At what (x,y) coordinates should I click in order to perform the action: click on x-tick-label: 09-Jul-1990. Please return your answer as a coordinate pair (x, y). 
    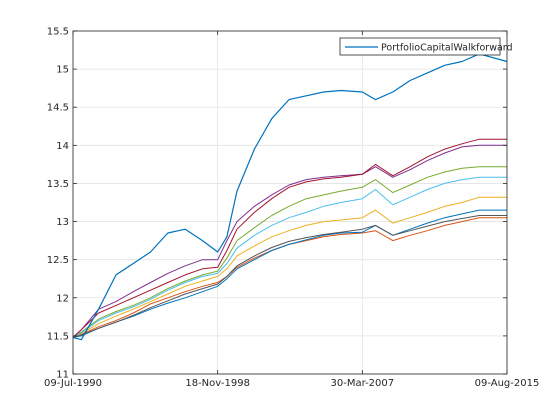
    Looking at the image, I should click on (73, 383).